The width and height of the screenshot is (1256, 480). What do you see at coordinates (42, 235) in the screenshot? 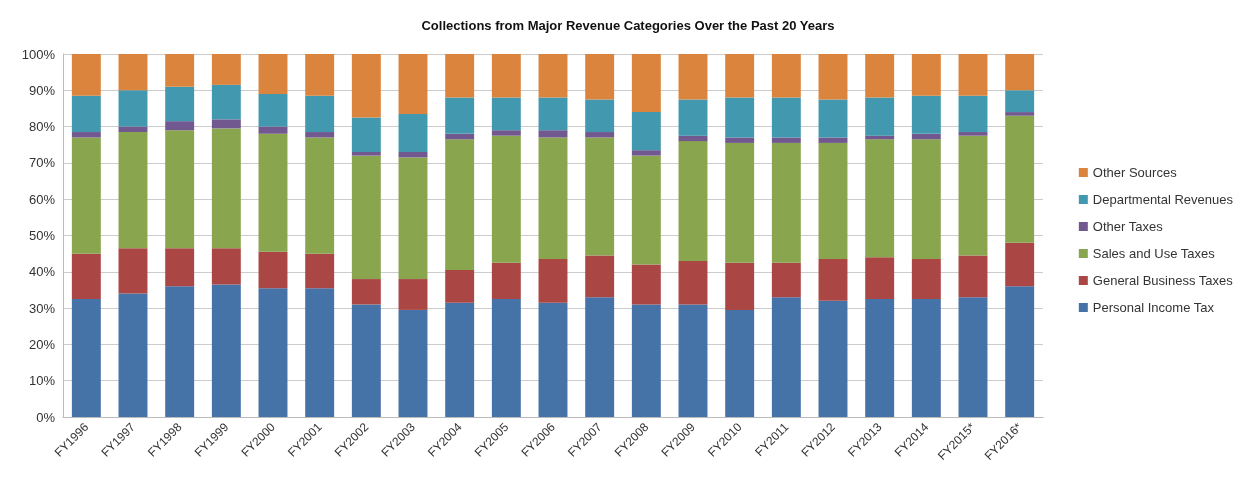
I see `y-tick-label: 50%` at bounding box center [42, 235].